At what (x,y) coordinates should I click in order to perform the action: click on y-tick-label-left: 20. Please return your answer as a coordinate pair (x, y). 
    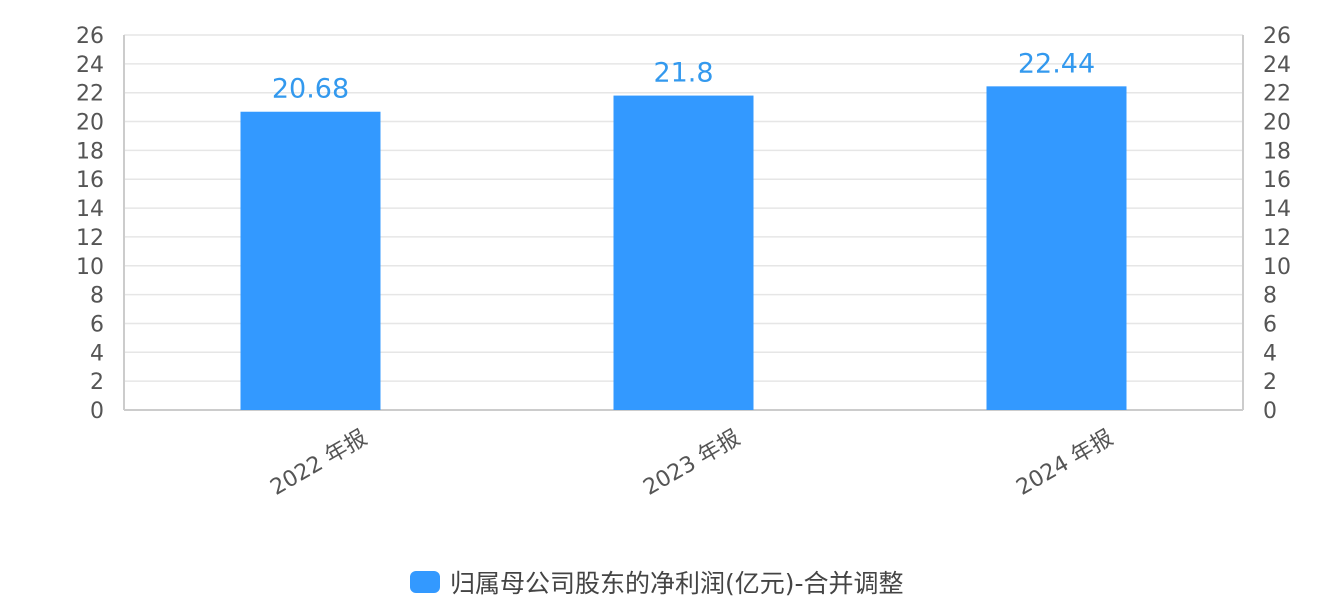
    Looking at the image, I should click on (90, 123).